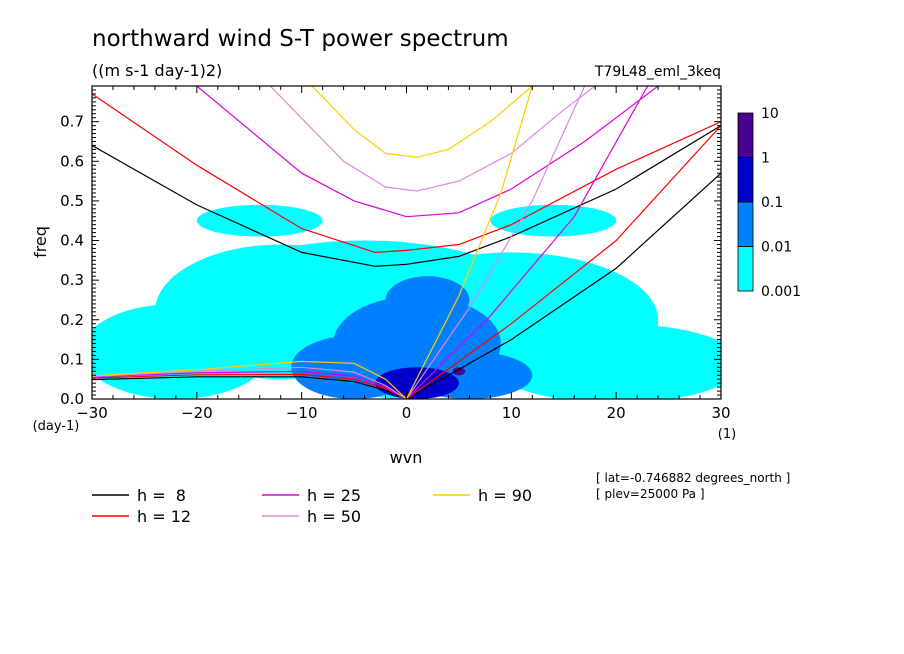 This screenshot has width=904, height=654. What do you see at coordinates (72, 320) in the screenshot?
I see `y-tick-label: 0.2` at bounding box center [72, 320].